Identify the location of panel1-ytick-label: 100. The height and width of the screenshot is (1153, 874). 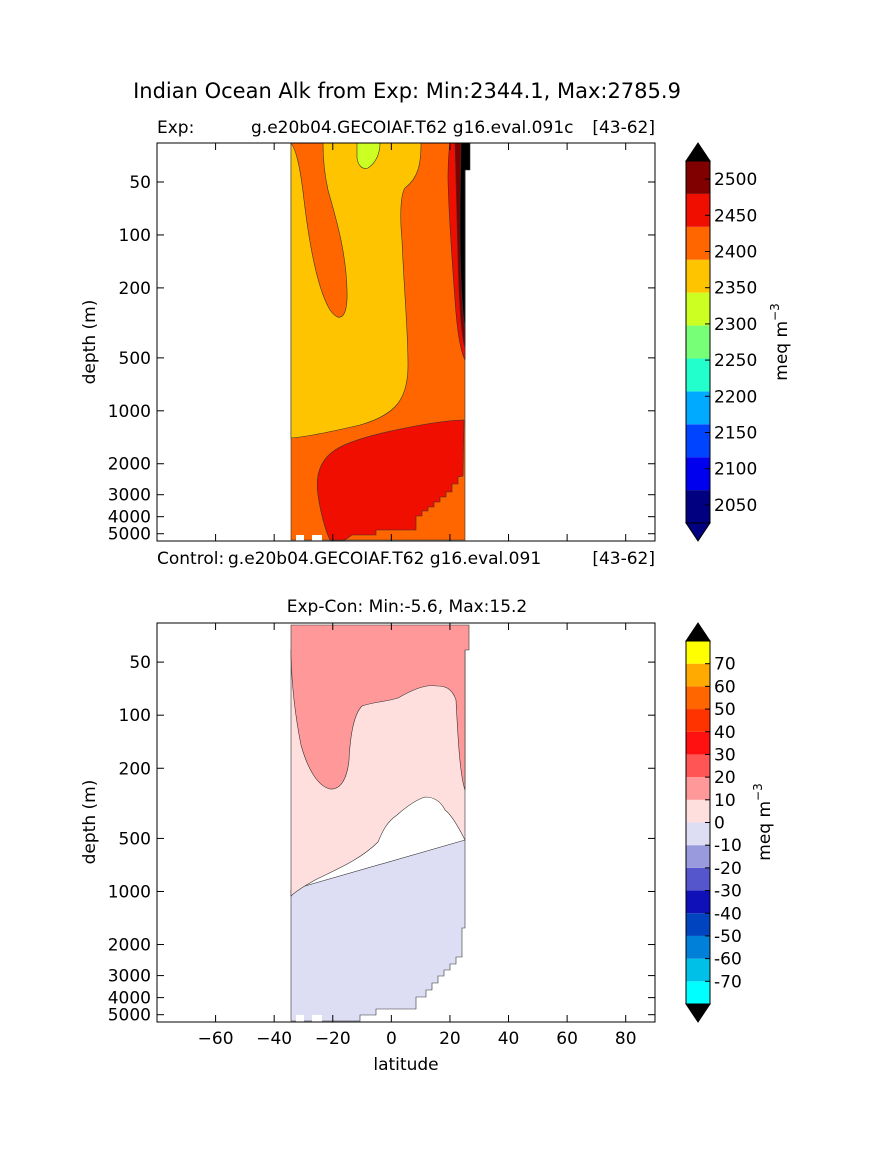
(135, 236).